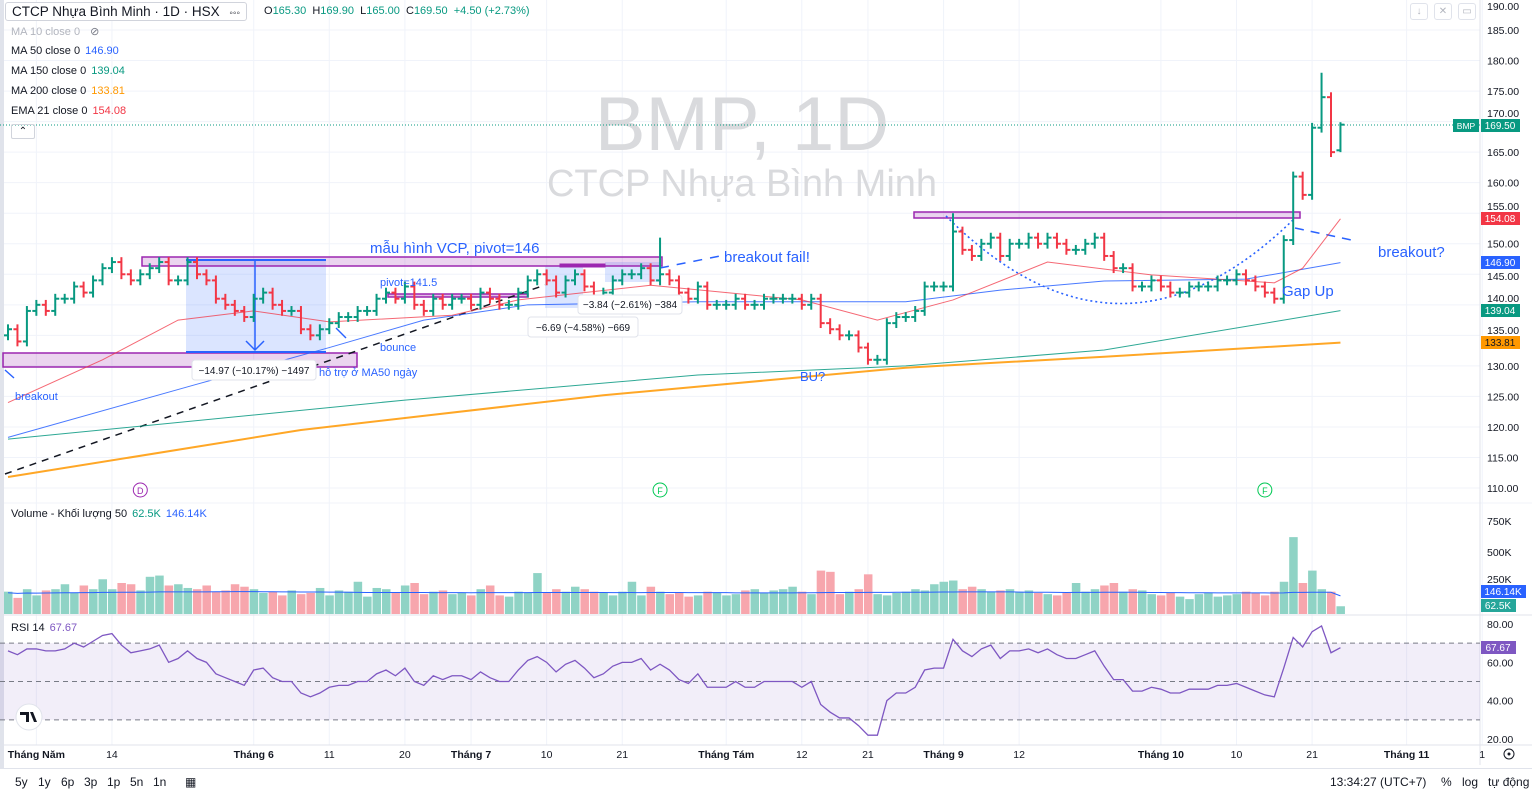  I want to click on tradingview-logo, so click(29, 717).